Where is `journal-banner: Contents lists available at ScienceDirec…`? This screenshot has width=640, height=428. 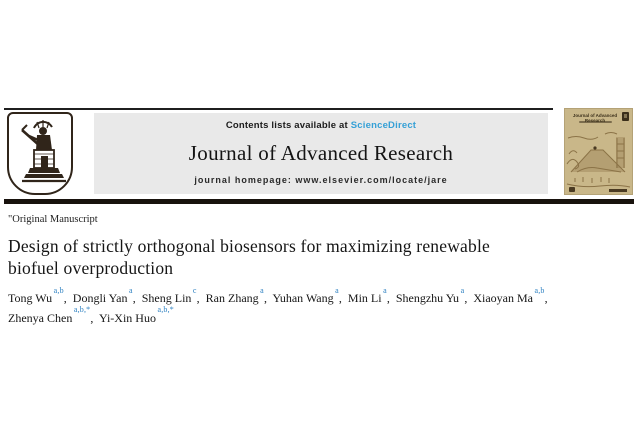
journal-banner: Contents lists available at ScienceDirec… is located at coordinates (321, 153).